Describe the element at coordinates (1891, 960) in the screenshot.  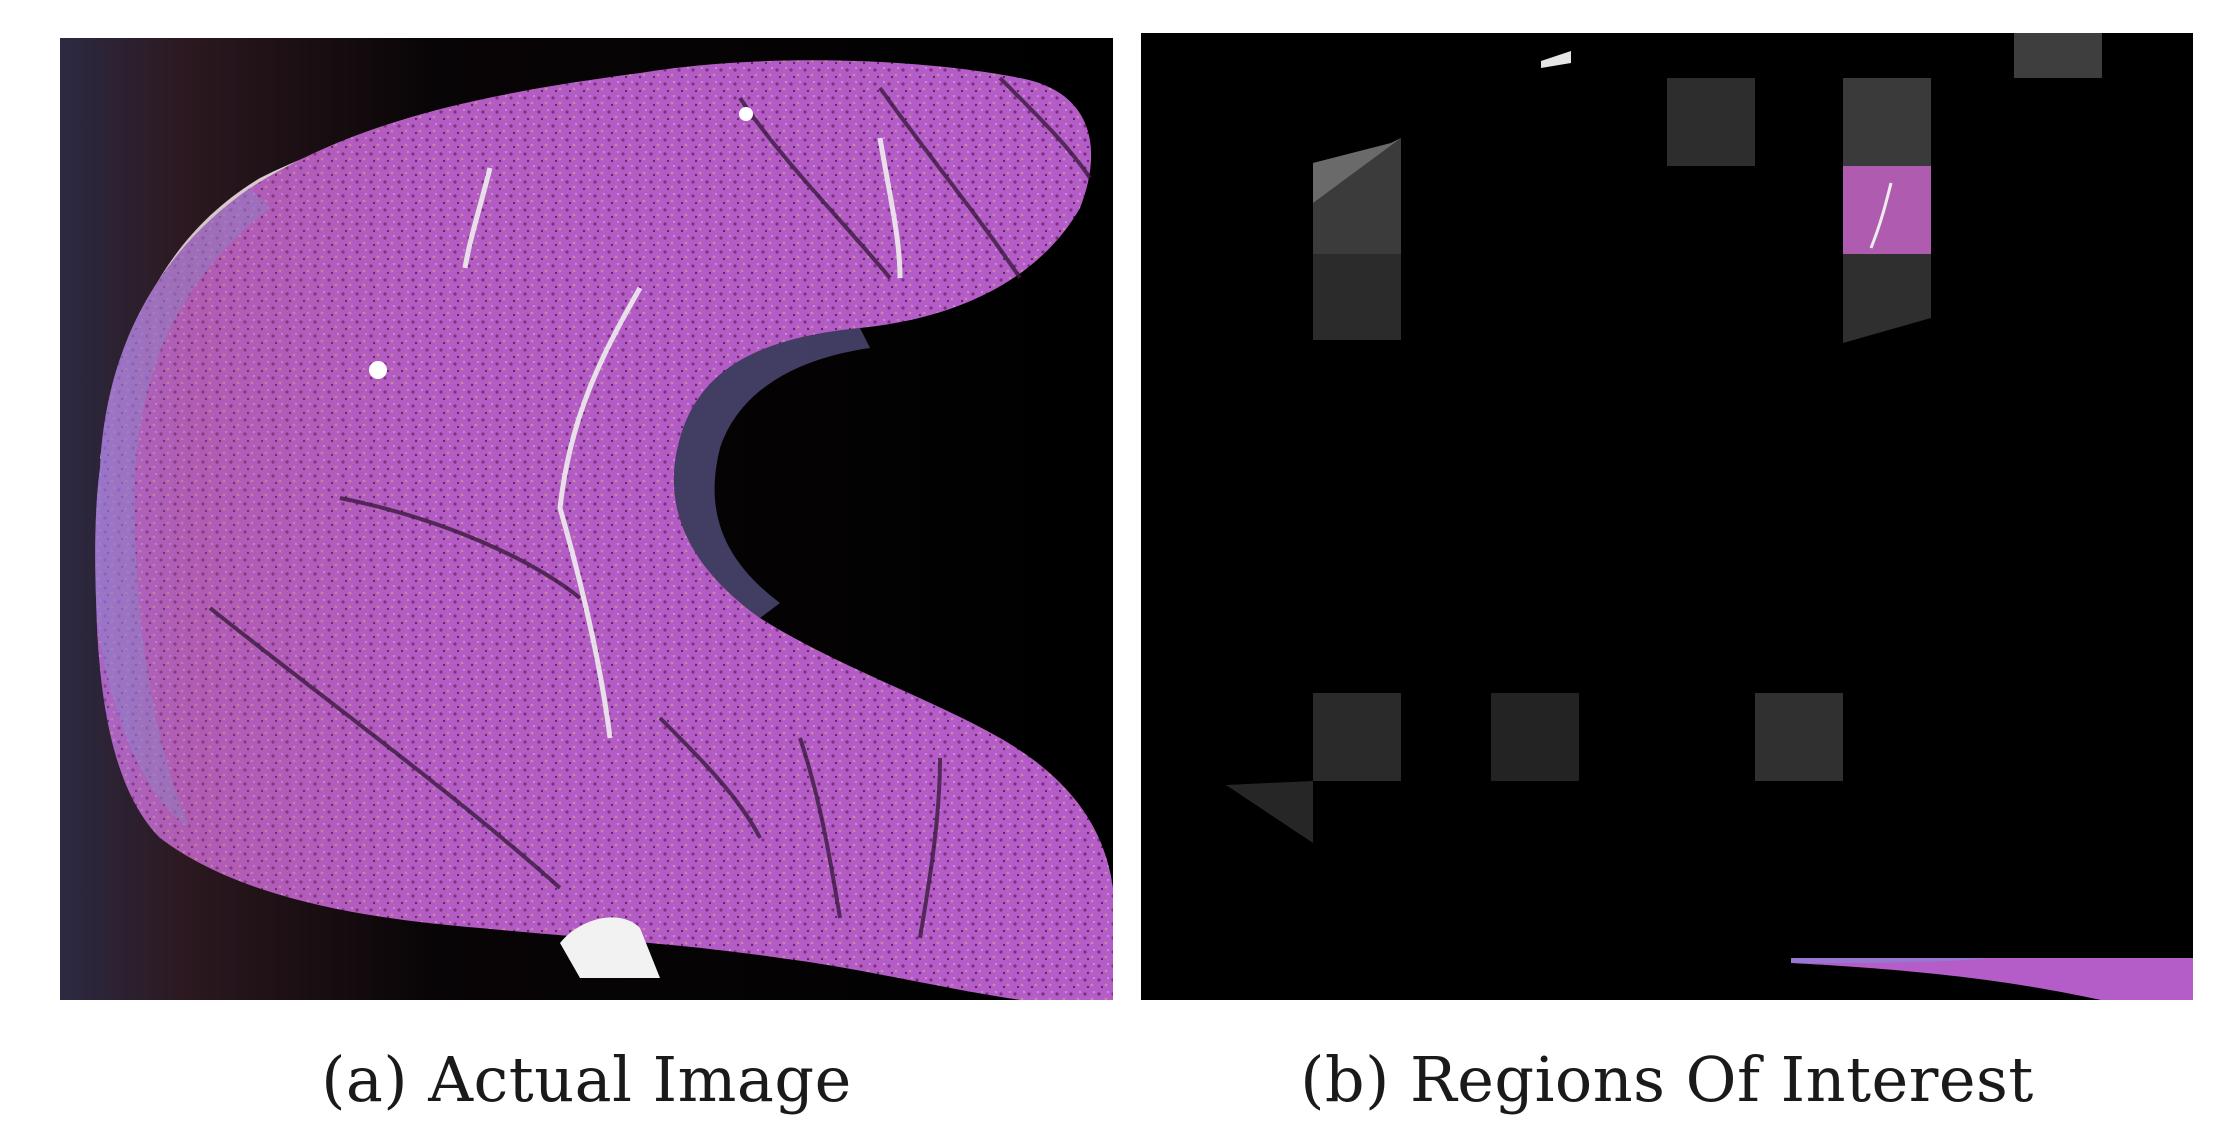
I see `roi-tissue-strip-shade` at that location.